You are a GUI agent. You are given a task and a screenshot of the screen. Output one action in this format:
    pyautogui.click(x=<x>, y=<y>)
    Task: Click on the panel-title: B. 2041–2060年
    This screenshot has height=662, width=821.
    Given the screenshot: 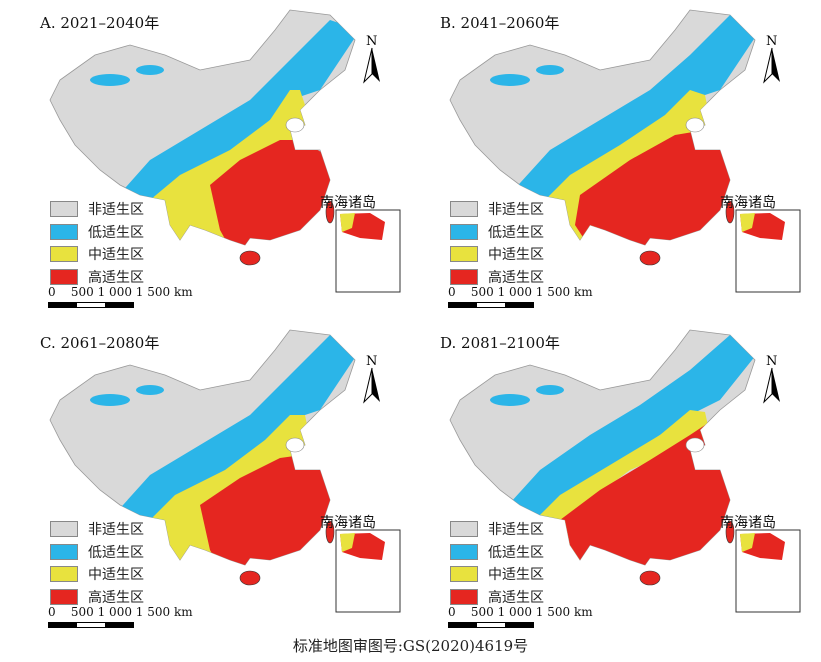 What is the action you would take?
    pyautogui.click(x=500, y=23)
    